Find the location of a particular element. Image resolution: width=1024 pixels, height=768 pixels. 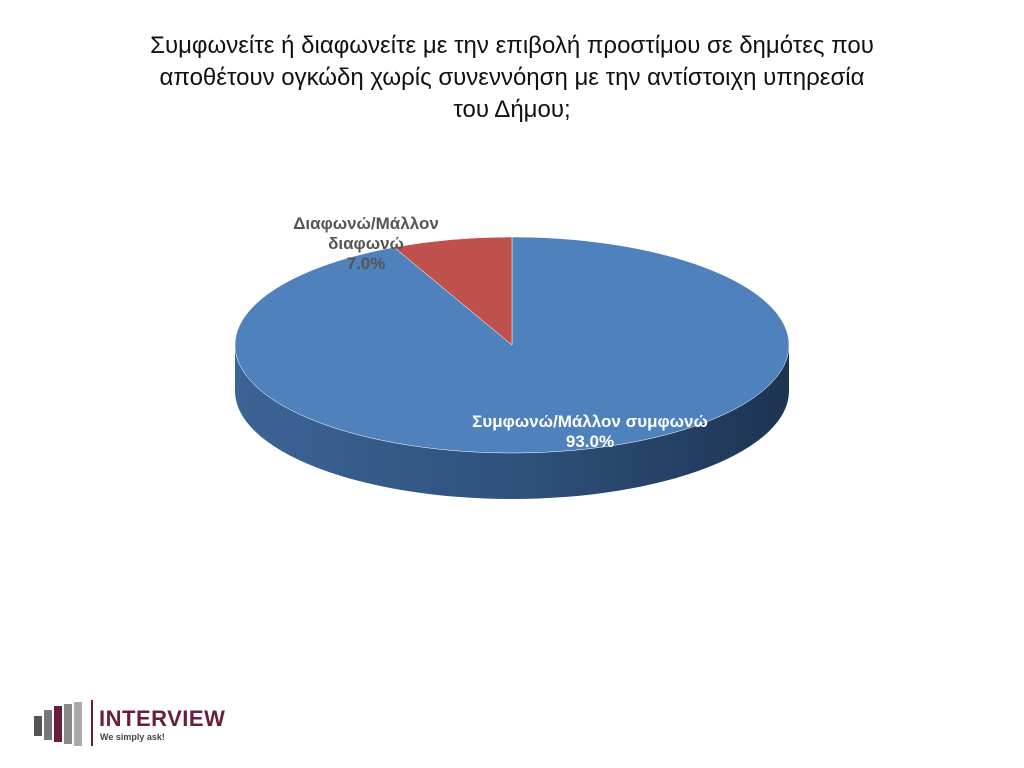

data-label: Διαφωνώ/Μάλλον διαφωνώ 7.0% is located at coordinates (366, 244).